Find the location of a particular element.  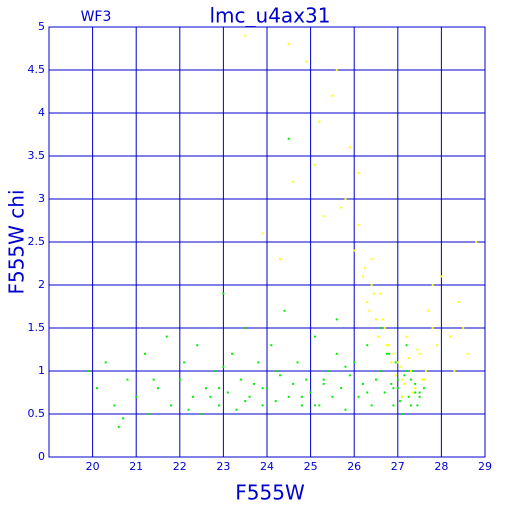

x-axis-label: F555W is located at coordinates (270, 493).